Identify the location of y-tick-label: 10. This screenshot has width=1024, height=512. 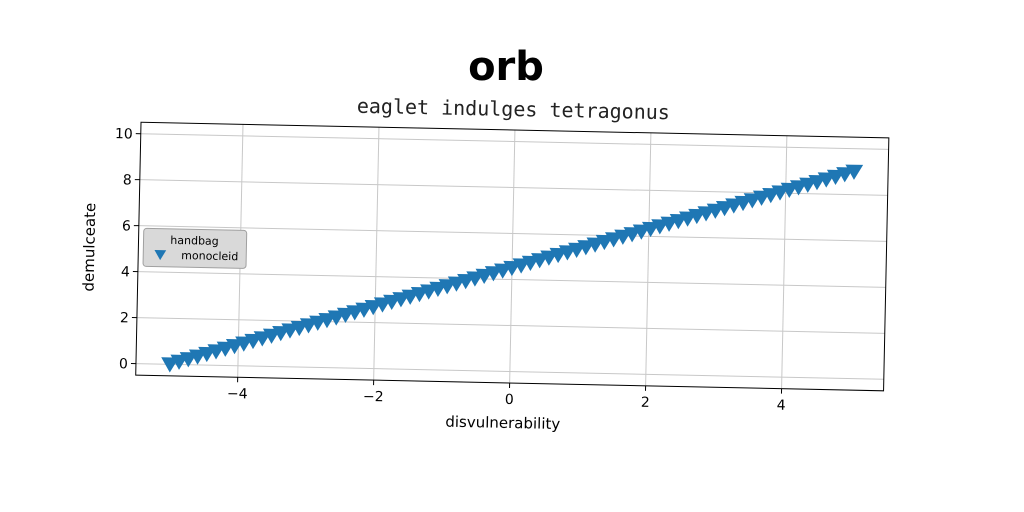
(124, 134).